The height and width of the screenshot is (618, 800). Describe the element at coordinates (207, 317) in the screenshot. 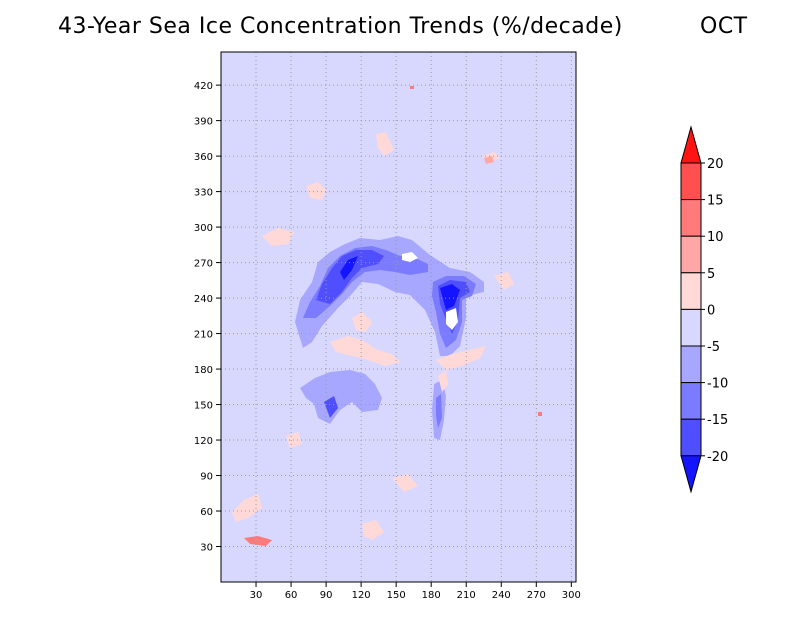

I see `y-axis: 30 60 90 120 150 180 210 240 270 300 330 360 390 420` at that location.